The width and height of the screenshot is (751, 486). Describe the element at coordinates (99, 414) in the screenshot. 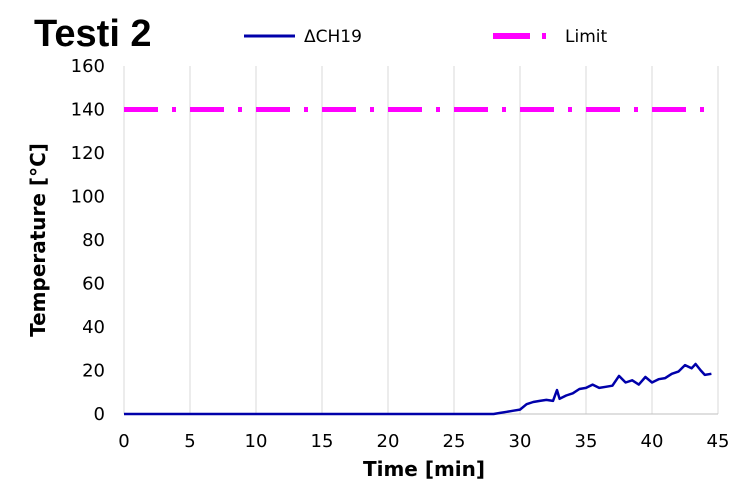

I see `y-tick-label: 0` at that location.